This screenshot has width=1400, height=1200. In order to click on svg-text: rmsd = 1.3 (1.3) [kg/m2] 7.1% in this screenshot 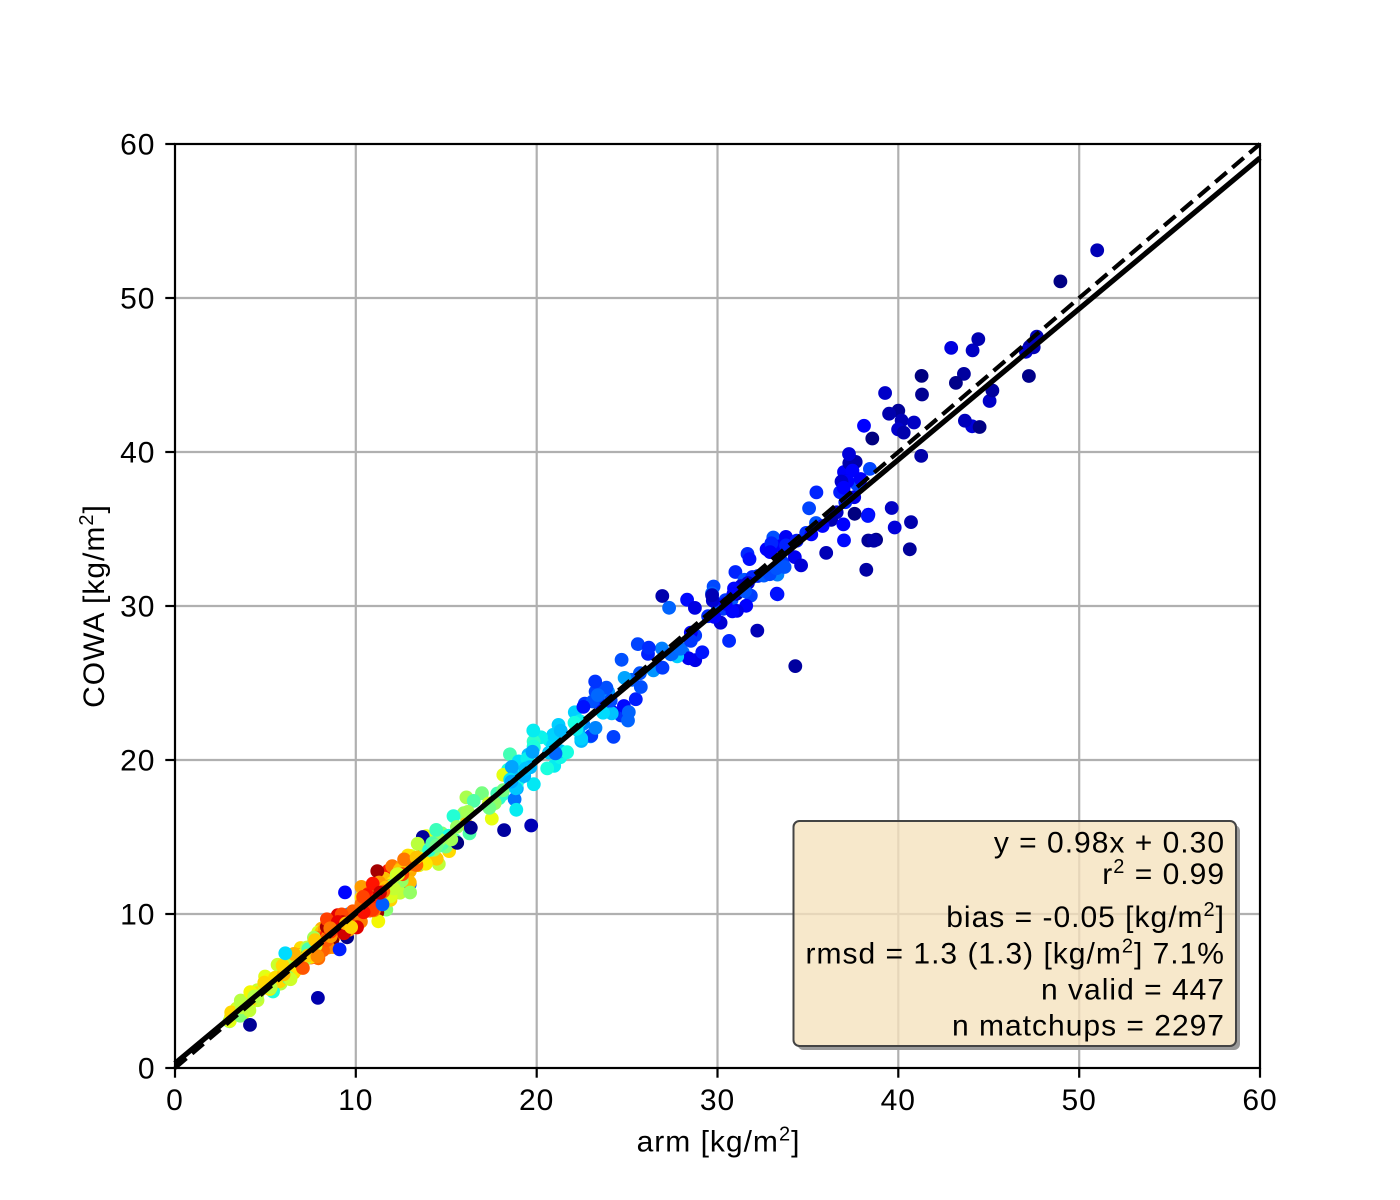, I will do `click(1015, 953)`.